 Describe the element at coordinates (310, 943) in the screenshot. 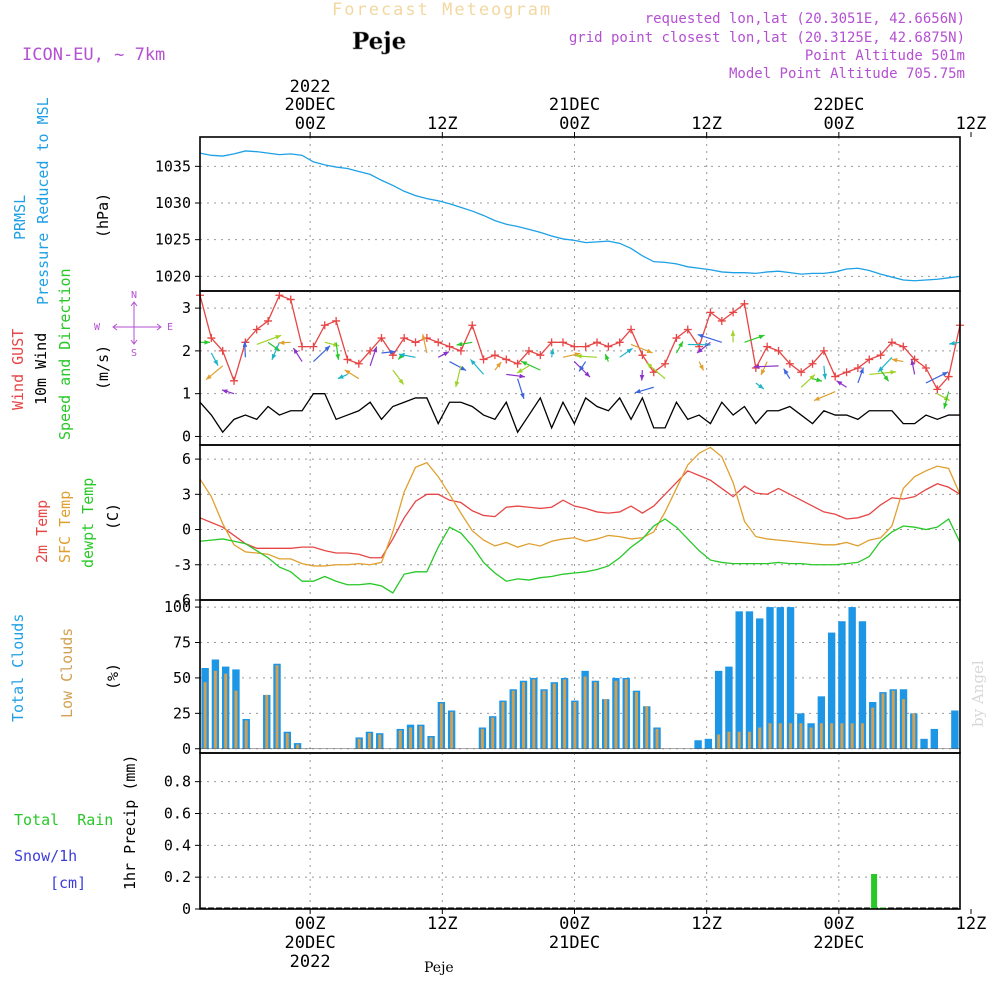

I see `bottom-date-label: 20DEC` at that location.